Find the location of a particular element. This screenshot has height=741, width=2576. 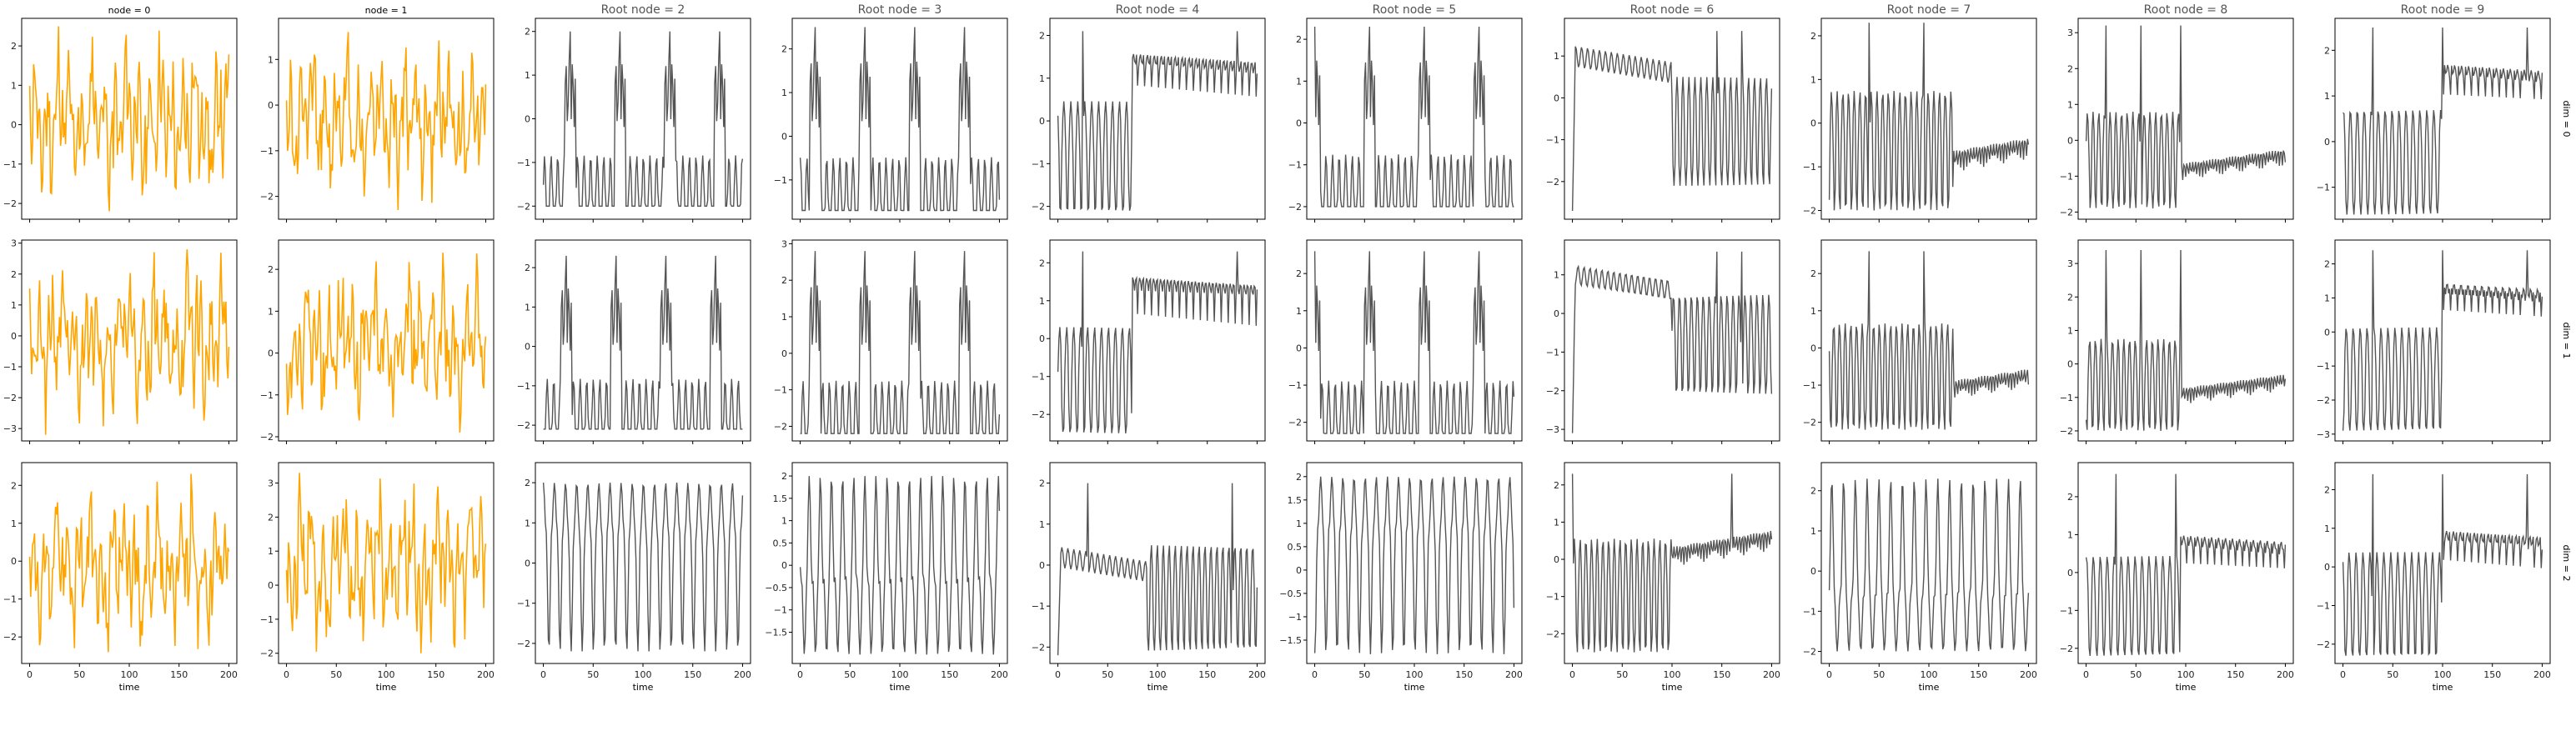

panel-r1-c1: −2 −1 0 1 2 is located at coordinates (377, 342).